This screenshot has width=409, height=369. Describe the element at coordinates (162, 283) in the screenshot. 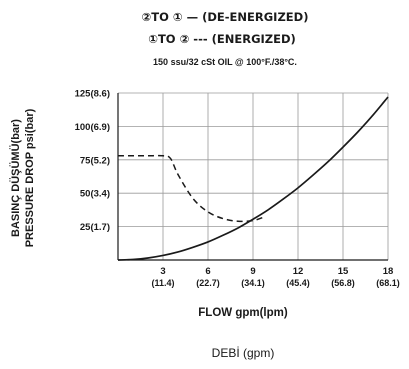

I see `x-tick-sublabel: (11.4)` at that location.